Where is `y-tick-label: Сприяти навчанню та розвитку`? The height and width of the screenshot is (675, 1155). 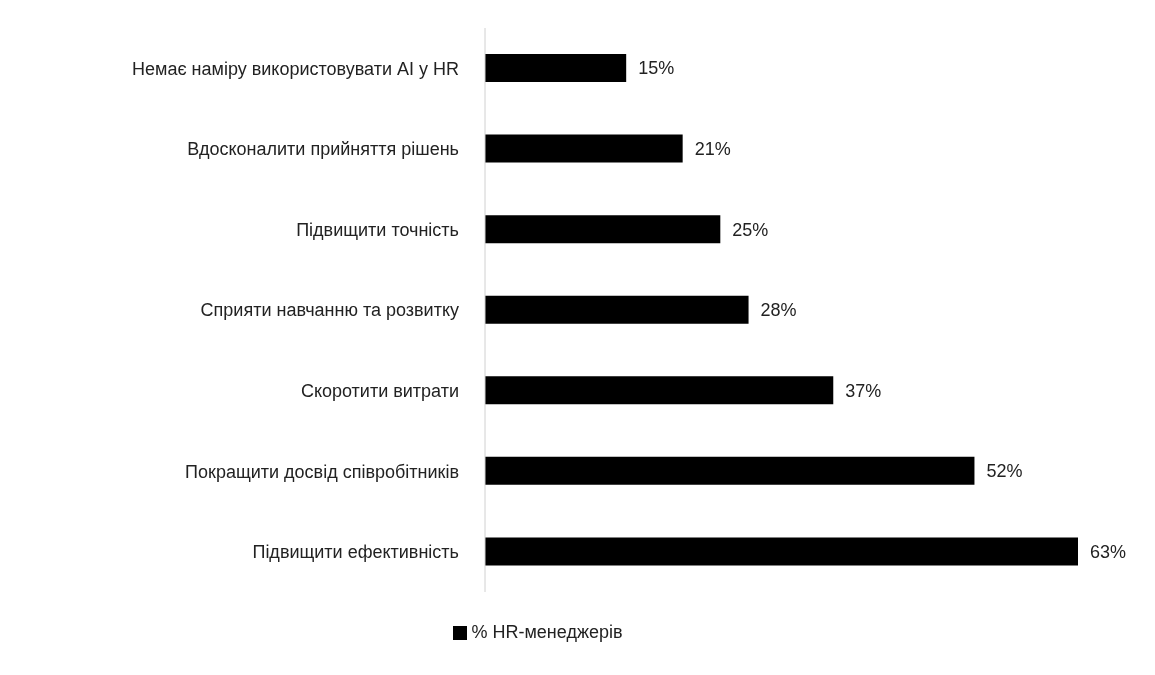 y-tick-label: Сприяти навчанню та розвитку is located at coordinates (329, 310).